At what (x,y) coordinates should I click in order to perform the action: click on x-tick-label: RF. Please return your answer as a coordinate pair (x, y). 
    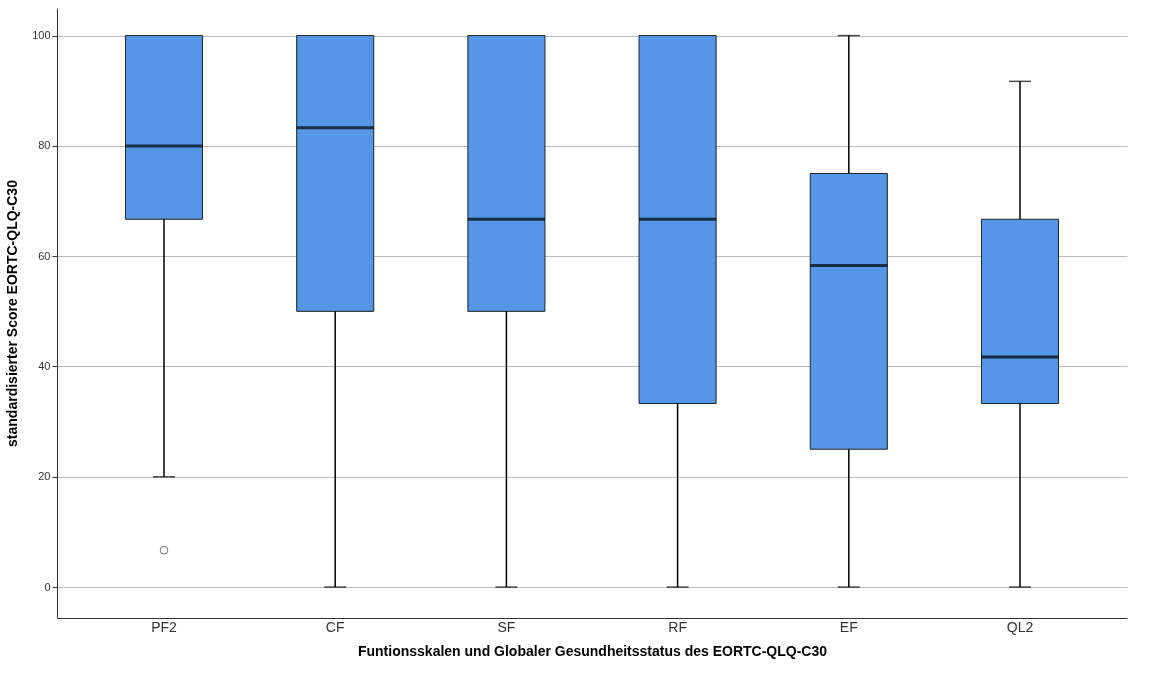
    Looking at the image, I should click on (677, 626).